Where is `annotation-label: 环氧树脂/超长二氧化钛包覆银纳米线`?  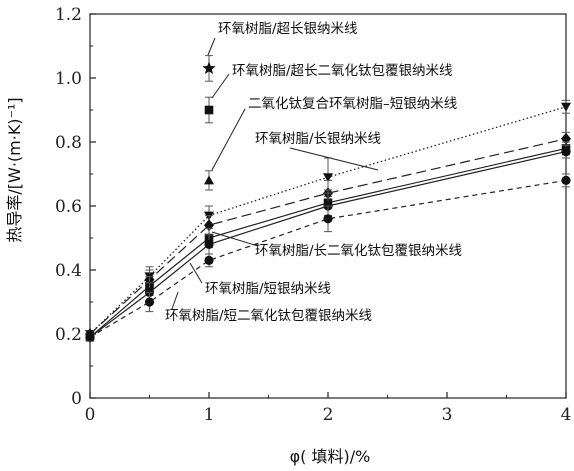
annotation-label: 环氧树脂/超长二氧化钛包覆银纳米线 is located at coordinates (342, 71).